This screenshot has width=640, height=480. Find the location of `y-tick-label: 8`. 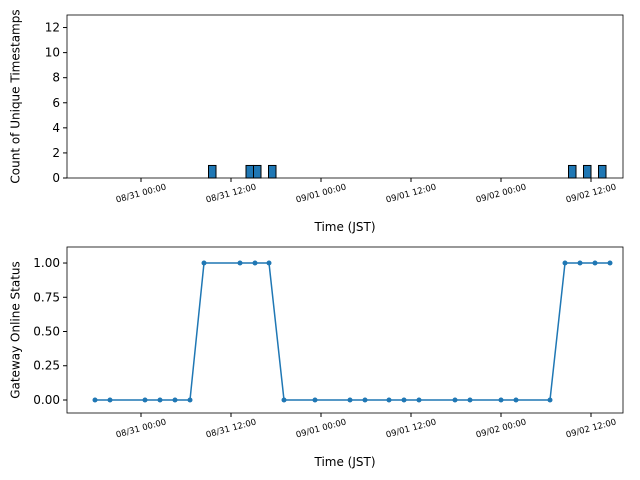

y-tick-label: 8 is located at coordinates (56, 78).